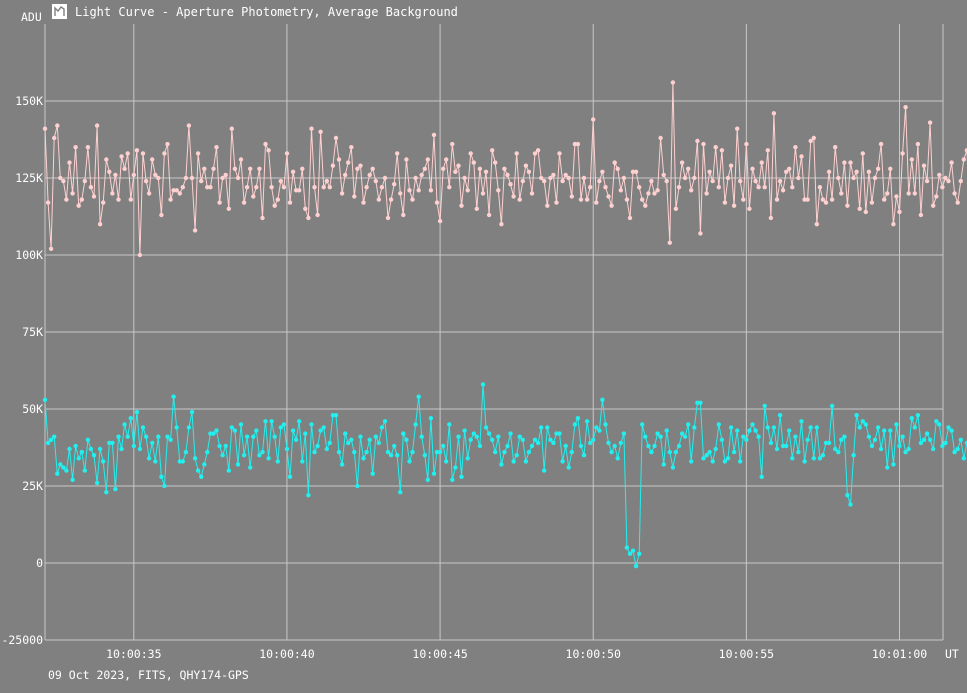 The image size is (967, 693). Describe the element at coordinates (31, 17) in the screenshot. I see `y-axis-label: ADU` at that location.